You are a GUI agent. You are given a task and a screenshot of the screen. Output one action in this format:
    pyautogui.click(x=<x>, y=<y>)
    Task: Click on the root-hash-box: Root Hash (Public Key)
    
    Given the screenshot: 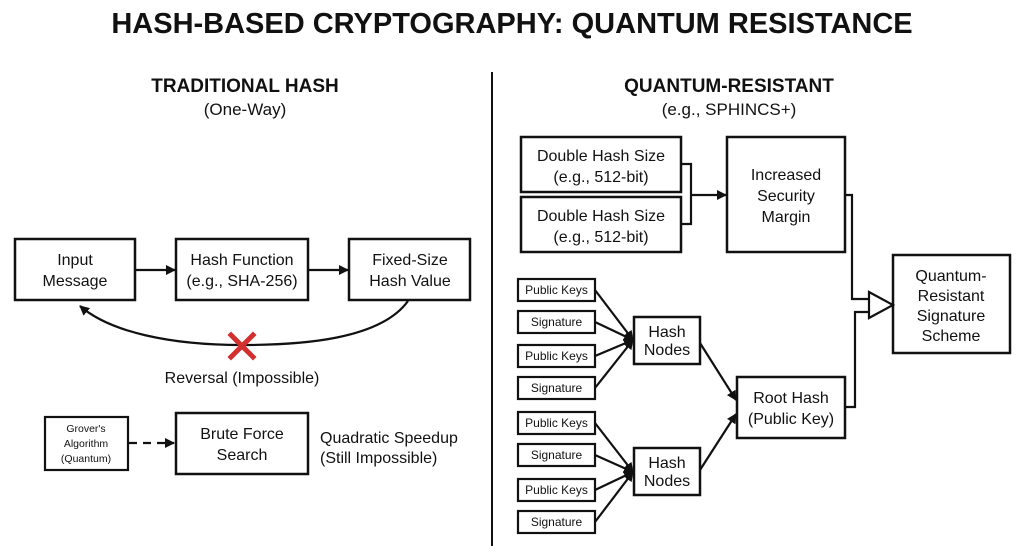 What is the action you would take?
    pyautogui.click(x=791, y=407)
    